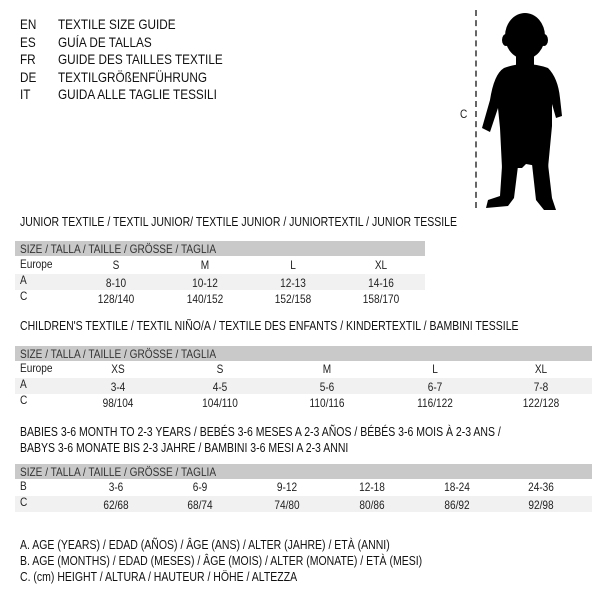 This screenshot has height=600, width=600. What do you see at coordinates (287, 505) in the screenshot?
I see `table-cell: 74/80` at bounding box center [287, 505].